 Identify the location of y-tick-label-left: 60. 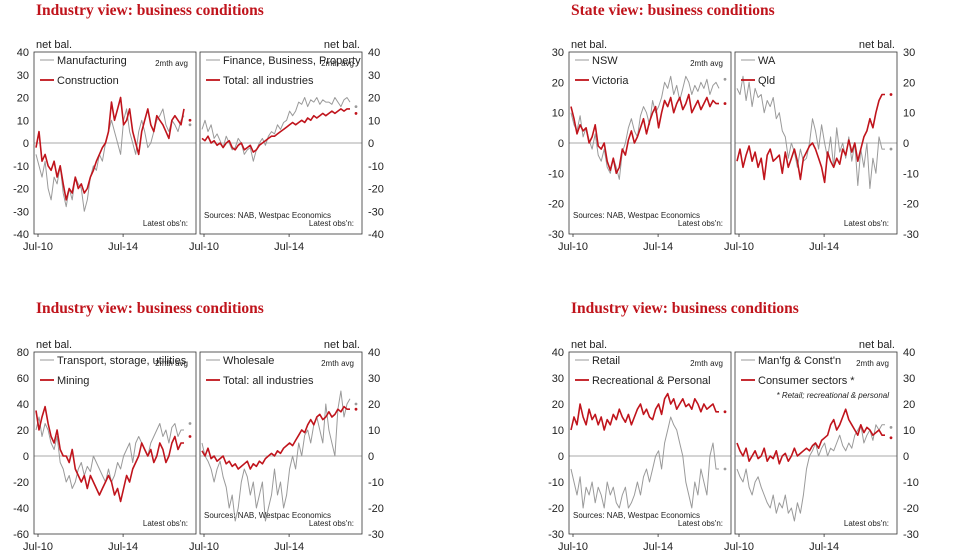
(23, 379).